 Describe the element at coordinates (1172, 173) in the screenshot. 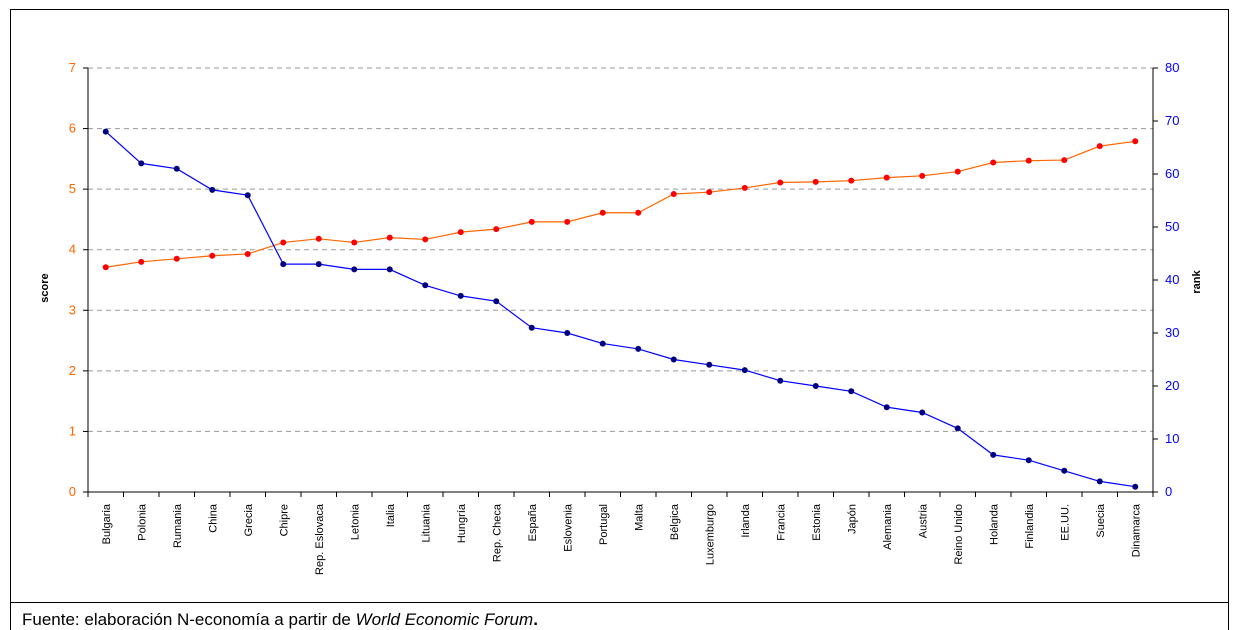

I see `right-tick-label: 60` at that location.